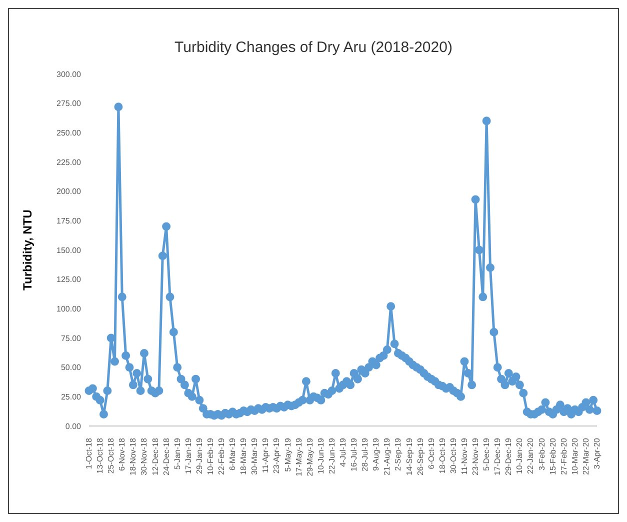  I want to click on y-tick-label: 50.00, so click(71, 367).